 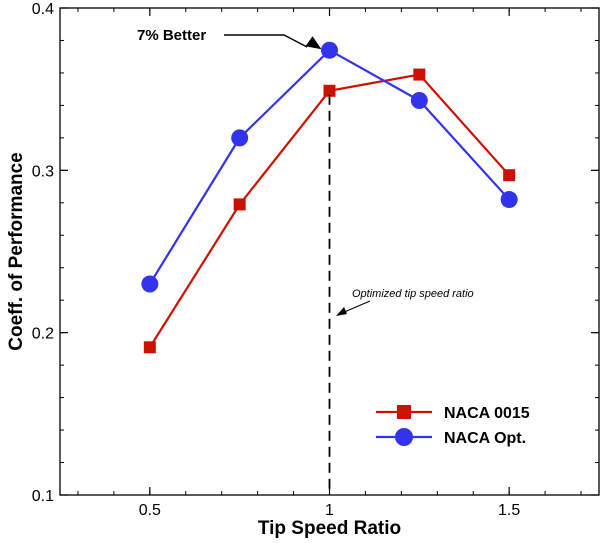 I want to click on y-axis-title: Coeff. of Performance, so click(x=16, y=251).